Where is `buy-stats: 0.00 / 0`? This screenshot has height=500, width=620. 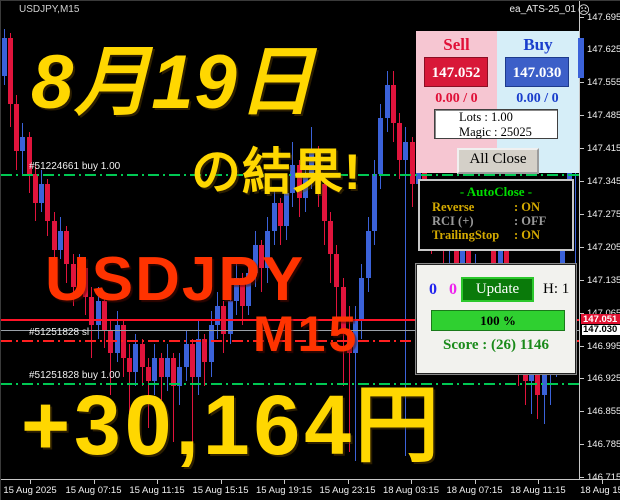
buy-stats: 0.00 / 0 is located at coordinates (537, 98).